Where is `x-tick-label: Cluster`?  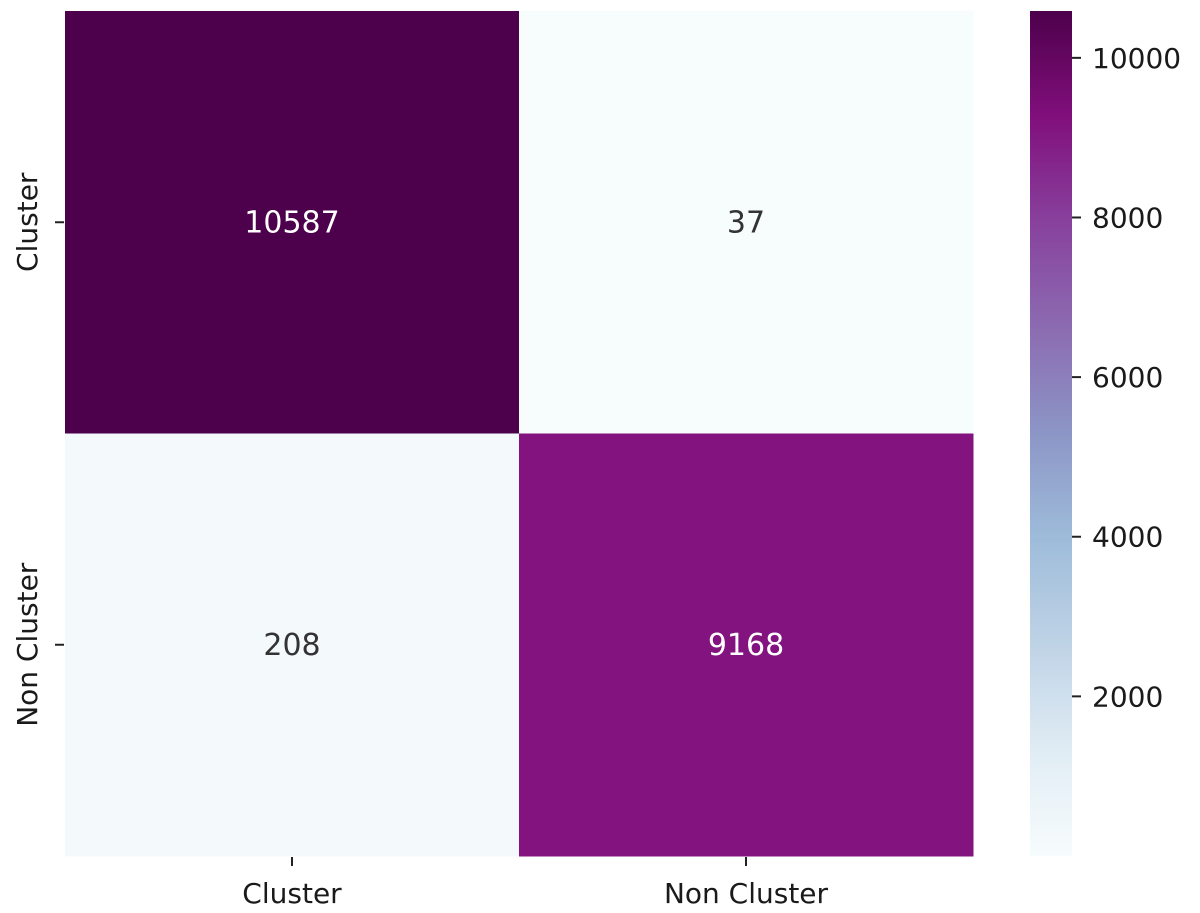
x-tick-label: Cluster is located at coordinates (292, 893).